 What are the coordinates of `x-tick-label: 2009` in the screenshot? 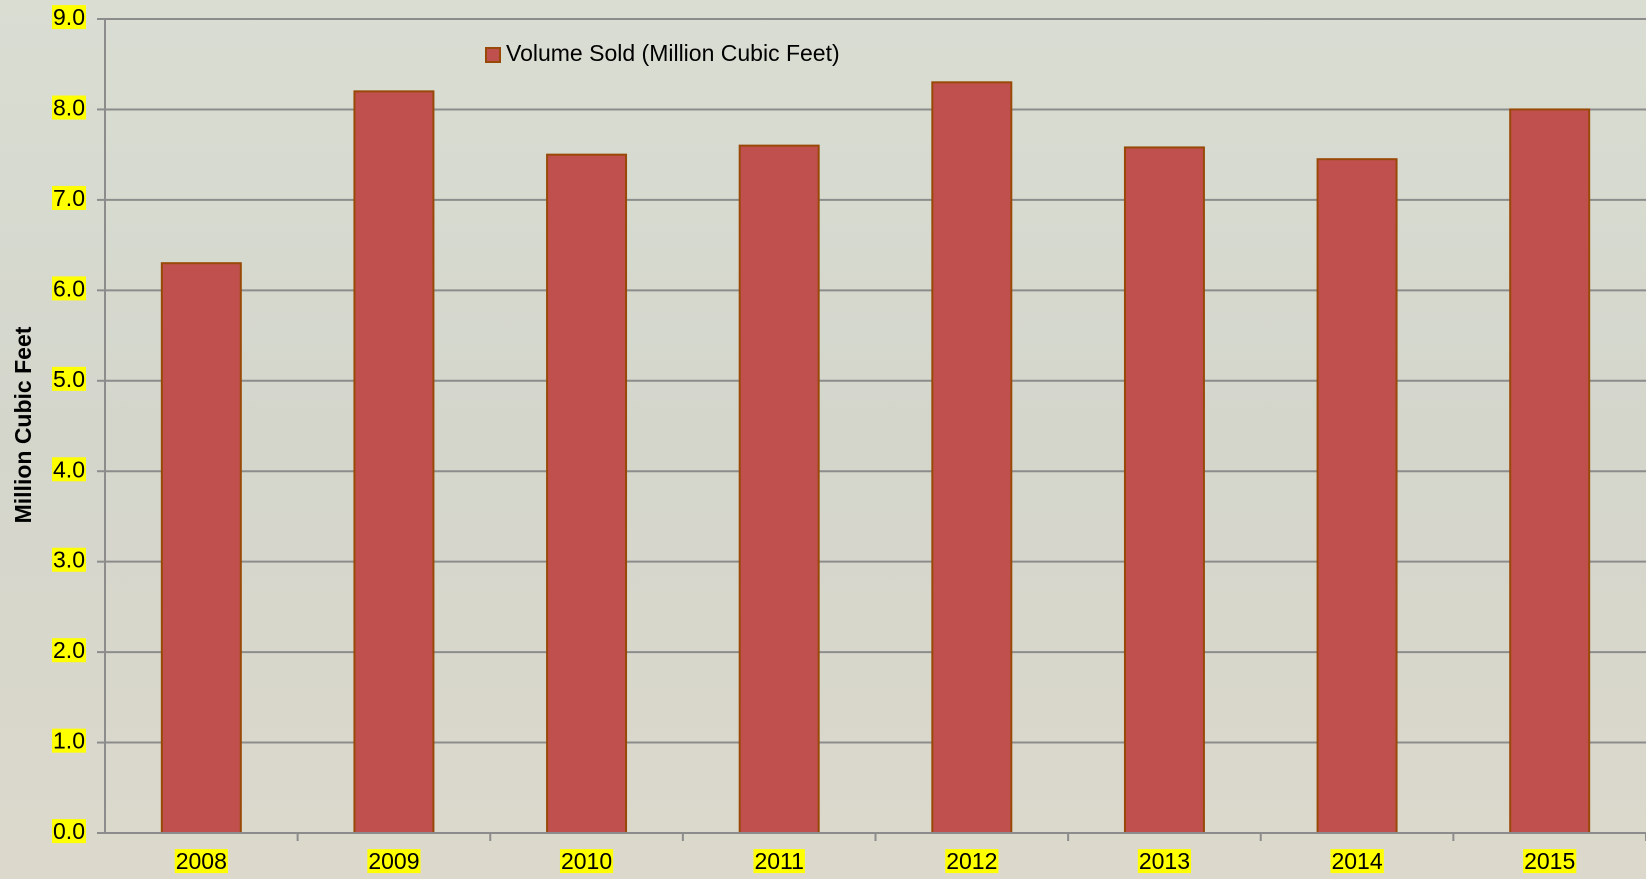 It's located at (393, 861).